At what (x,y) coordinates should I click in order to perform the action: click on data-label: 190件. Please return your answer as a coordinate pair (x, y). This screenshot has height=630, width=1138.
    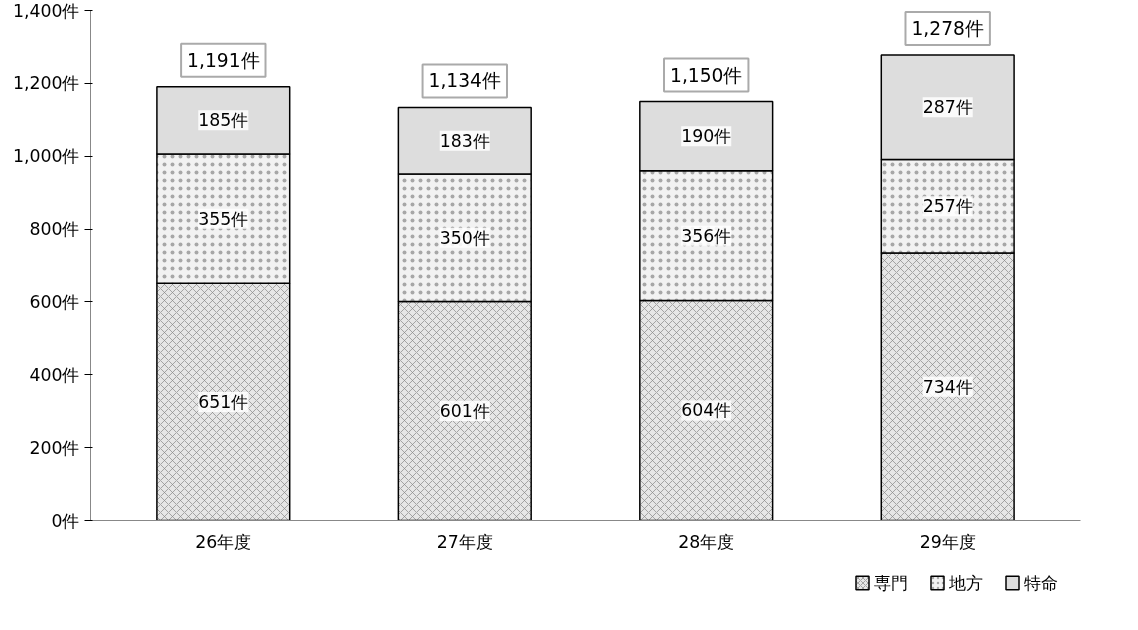
    Looking at the image, I should click on (706, 136).